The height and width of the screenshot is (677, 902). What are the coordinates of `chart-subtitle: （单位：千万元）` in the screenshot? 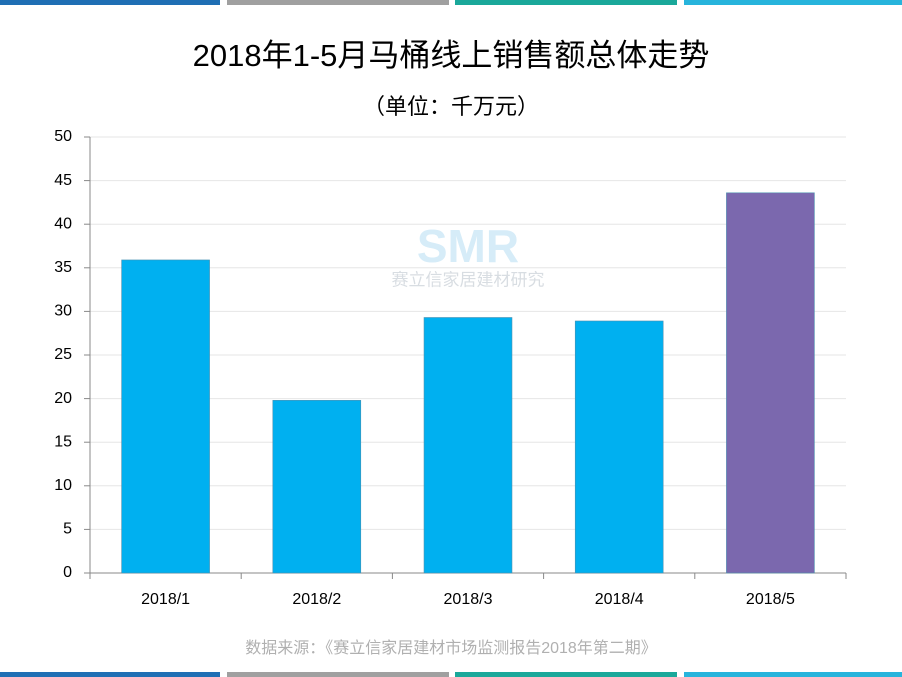 It's located at (451, 106).